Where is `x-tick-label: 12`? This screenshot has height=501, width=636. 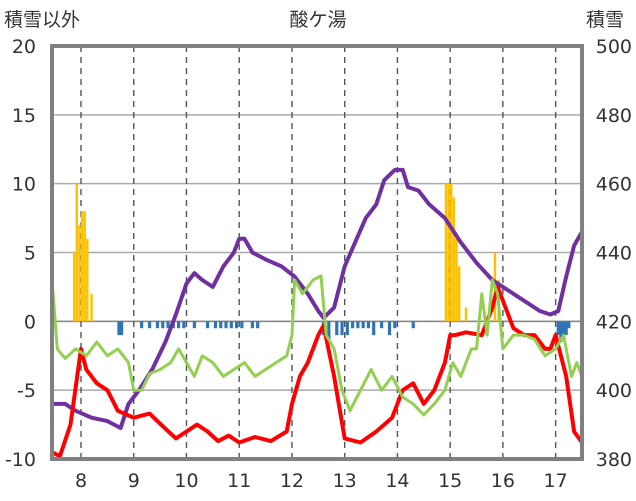
x-tick-label: 12 is located at coordinates (292, 481).